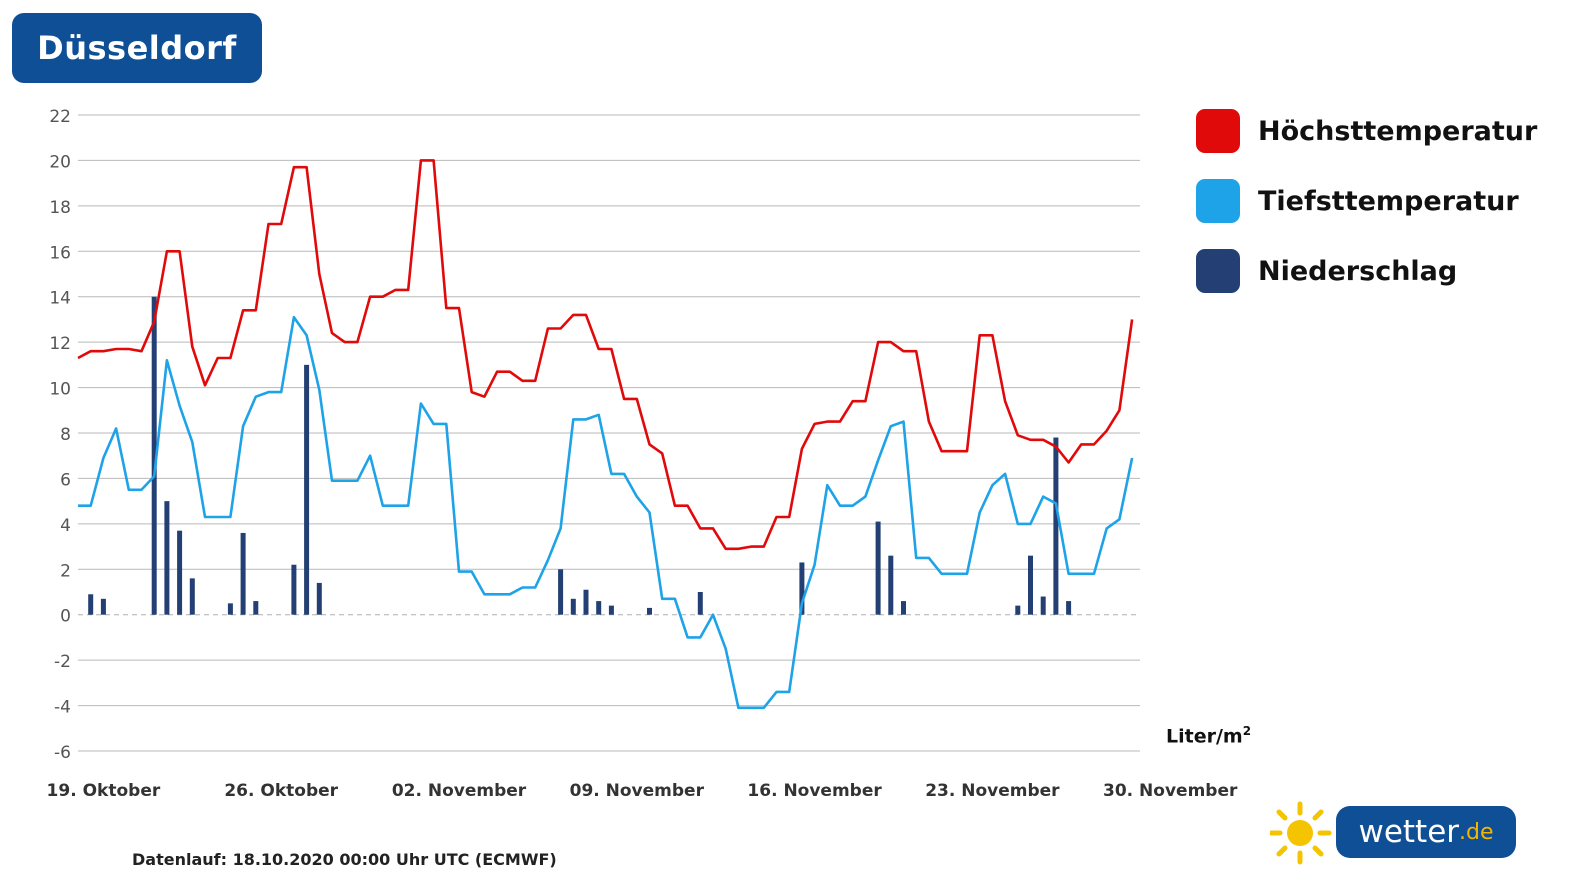 The image size is (1579, 887). What do you see at coordinates (62, 708) in the screenshot?
I see `y-tick-label: -4` at bounding box center [62, 708].